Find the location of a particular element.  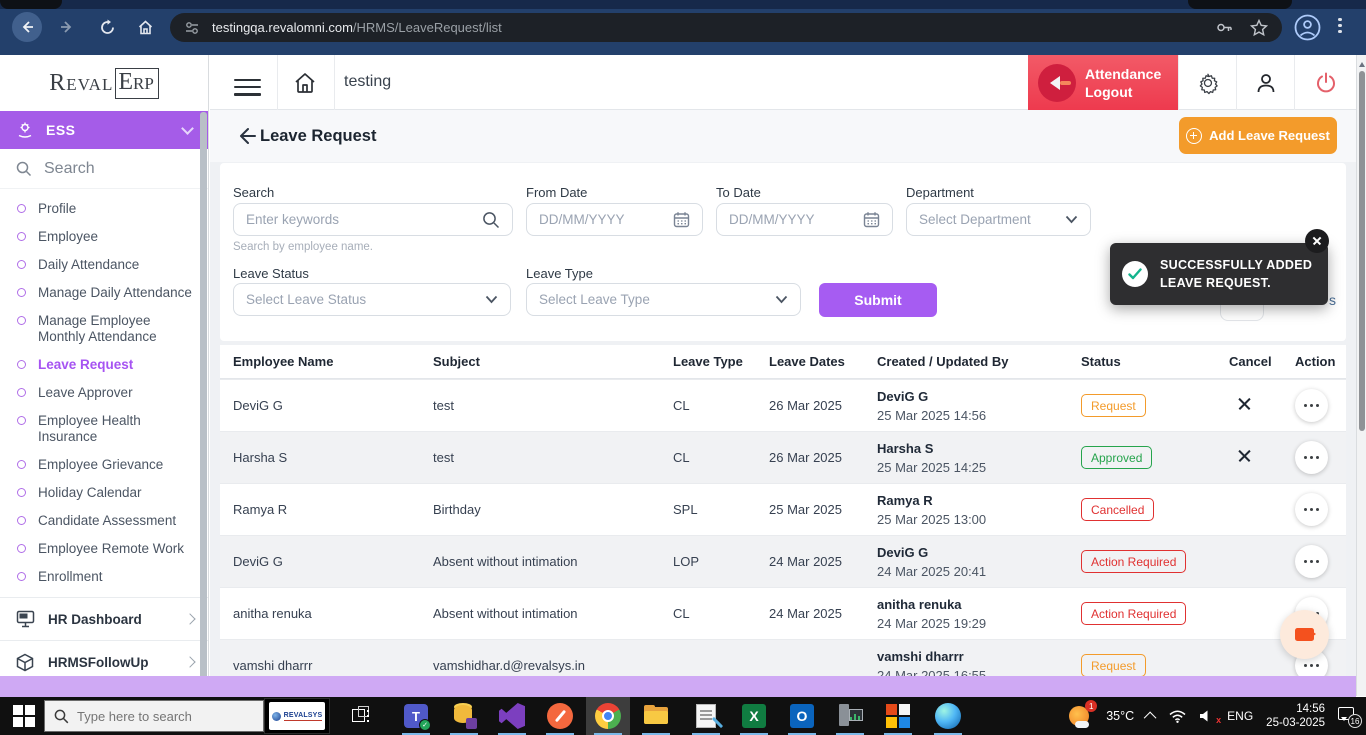

page-scrollbar is located at coordinates (1361, 375).